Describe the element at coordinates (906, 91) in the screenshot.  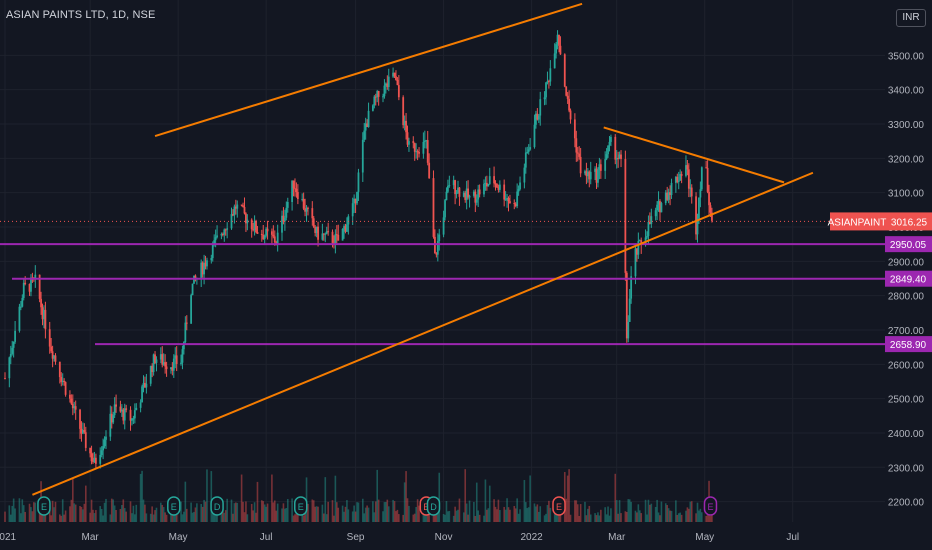
I see `y-tick-label: 3400.00` at that location.